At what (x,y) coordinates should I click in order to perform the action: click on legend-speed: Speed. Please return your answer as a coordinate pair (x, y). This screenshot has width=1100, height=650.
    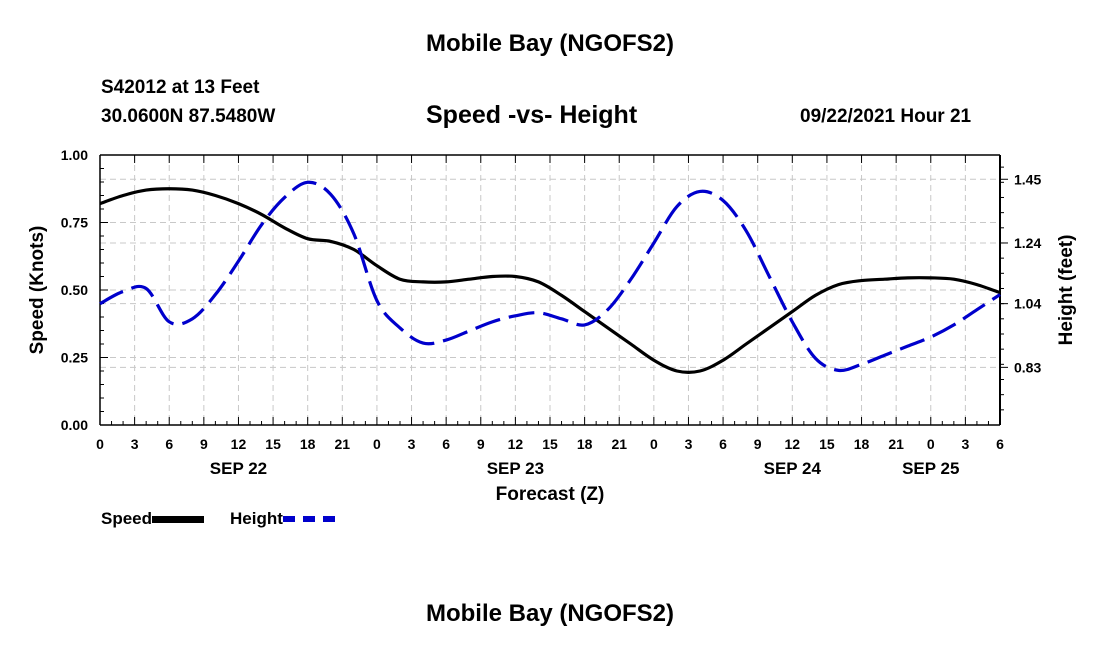
    Looking at the image, I should click on (153, 519).